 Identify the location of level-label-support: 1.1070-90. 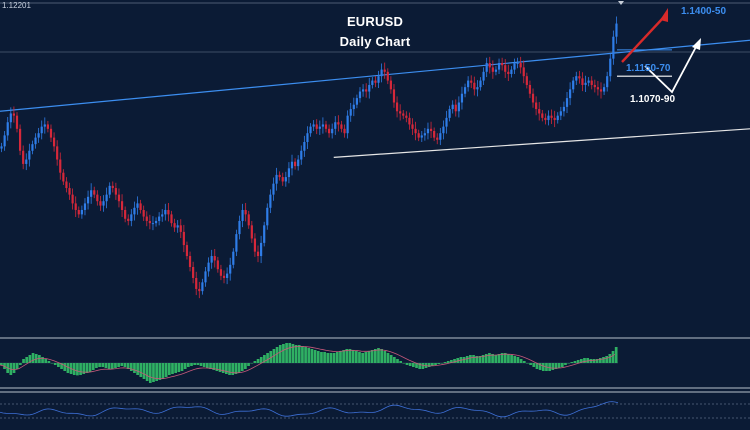
(653, 99).